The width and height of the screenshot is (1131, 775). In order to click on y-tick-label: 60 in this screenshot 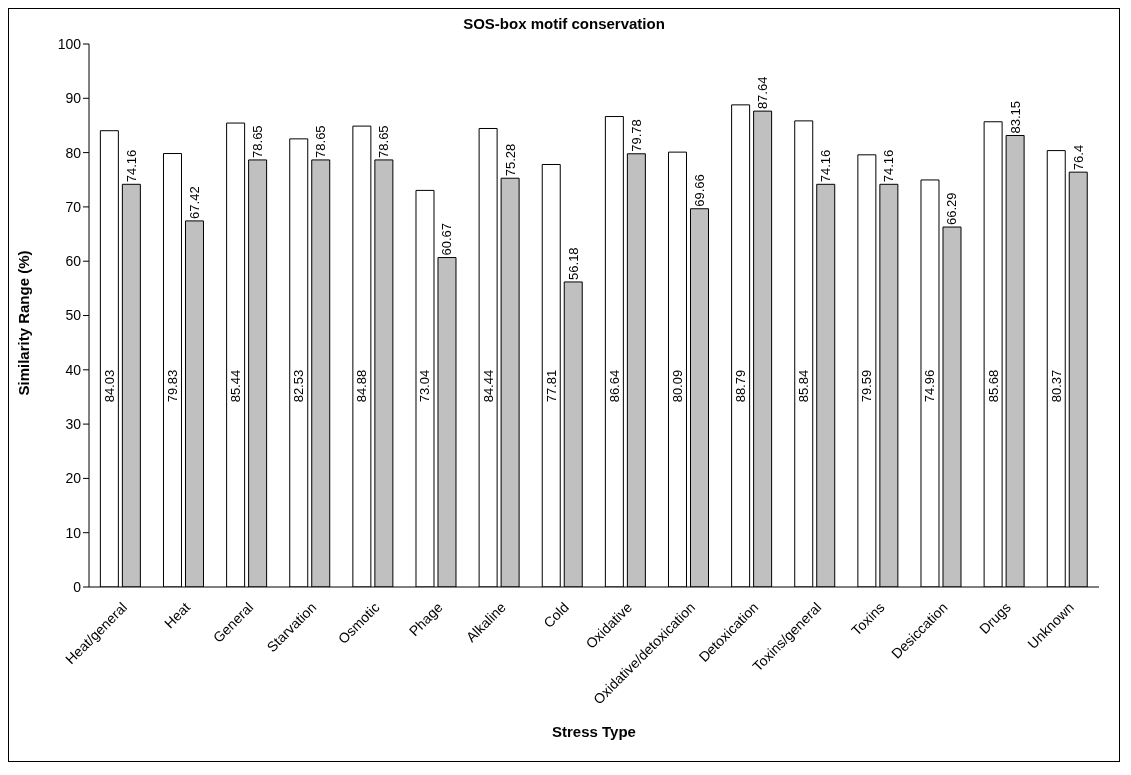, I will do `click(73, 261)`.